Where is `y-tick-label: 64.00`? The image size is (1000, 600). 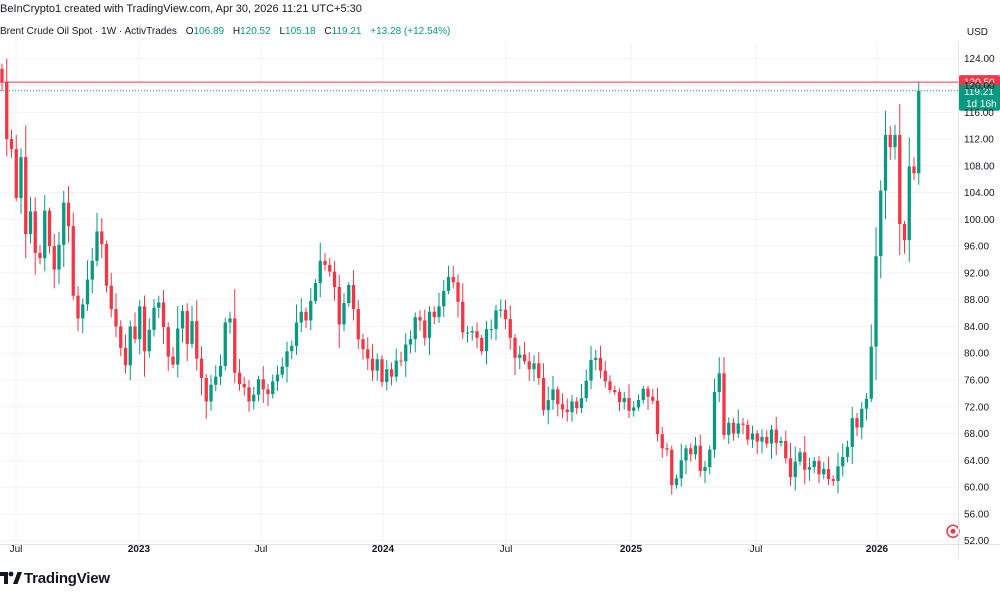
y-tick-label: 64.00 is located at coordinates (976, 461).